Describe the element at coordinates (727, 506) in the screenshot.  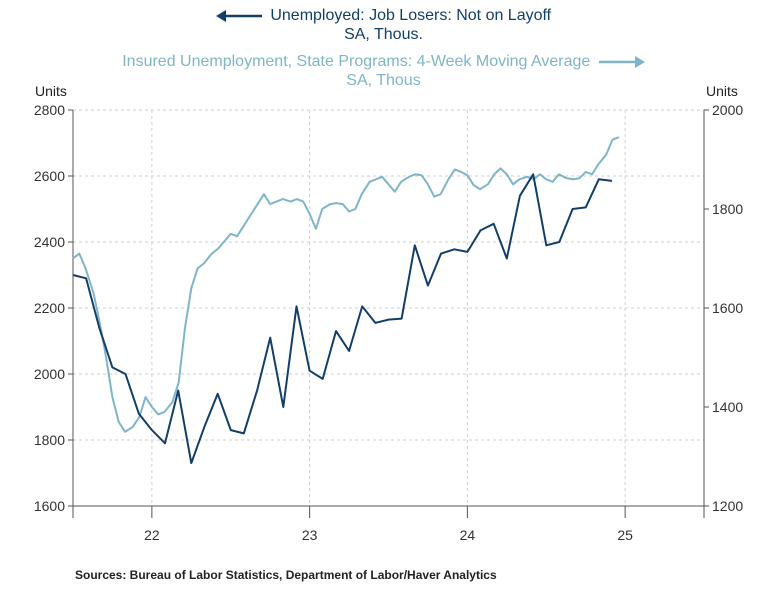
I see `right-tick-label: 1200` at that location.